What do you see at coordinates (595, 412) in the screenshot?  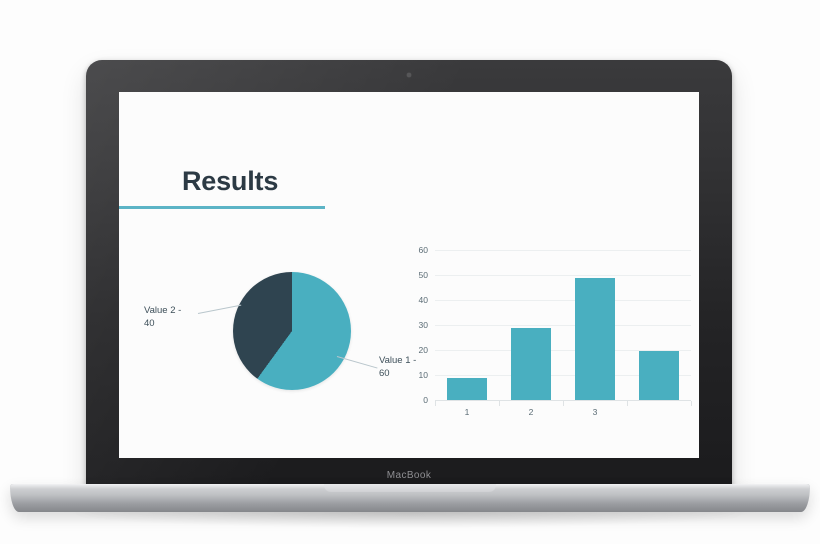 I see `bar-chart-x-tick-label: 3` at bounding box center [595, 412].